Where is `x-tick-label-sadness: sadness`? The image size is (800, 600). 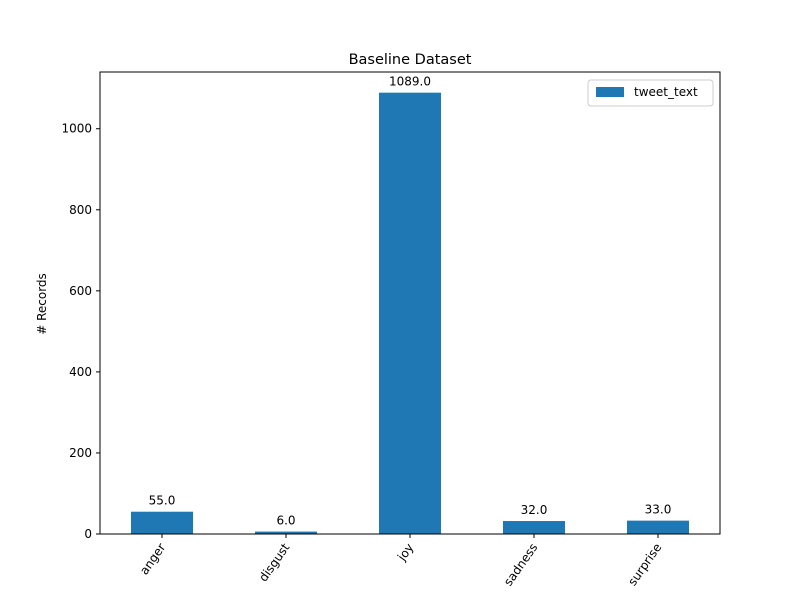 x-tick-label-sadness: sadness is located at coordinates (520, 565).